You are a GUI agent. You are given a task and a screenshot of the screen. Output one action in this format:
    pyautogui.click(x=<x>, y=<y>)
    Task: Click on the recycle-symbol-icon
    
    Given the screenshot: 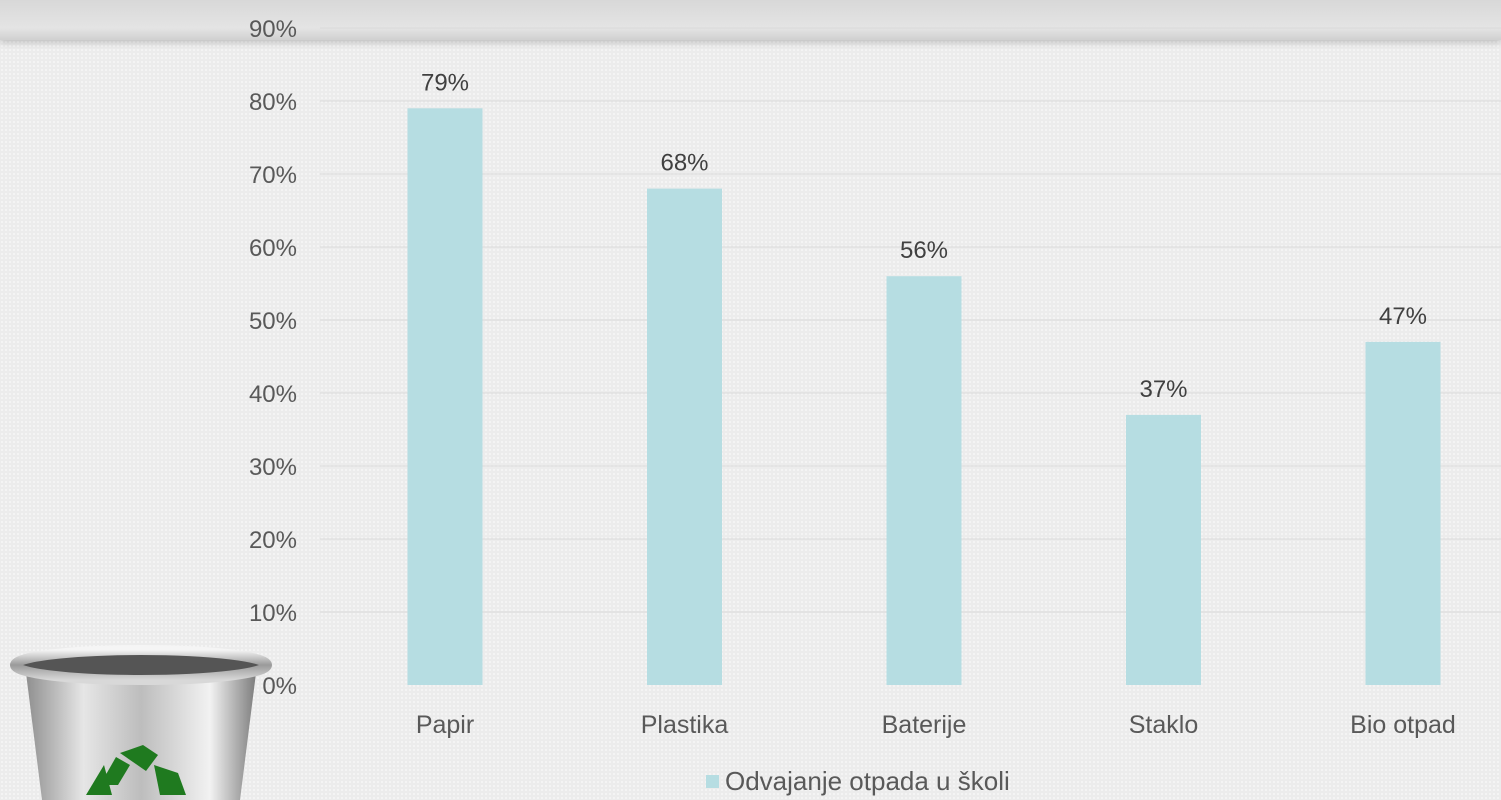 What is the action you would take?
    pyautogui.click(x=136, y=770)
    